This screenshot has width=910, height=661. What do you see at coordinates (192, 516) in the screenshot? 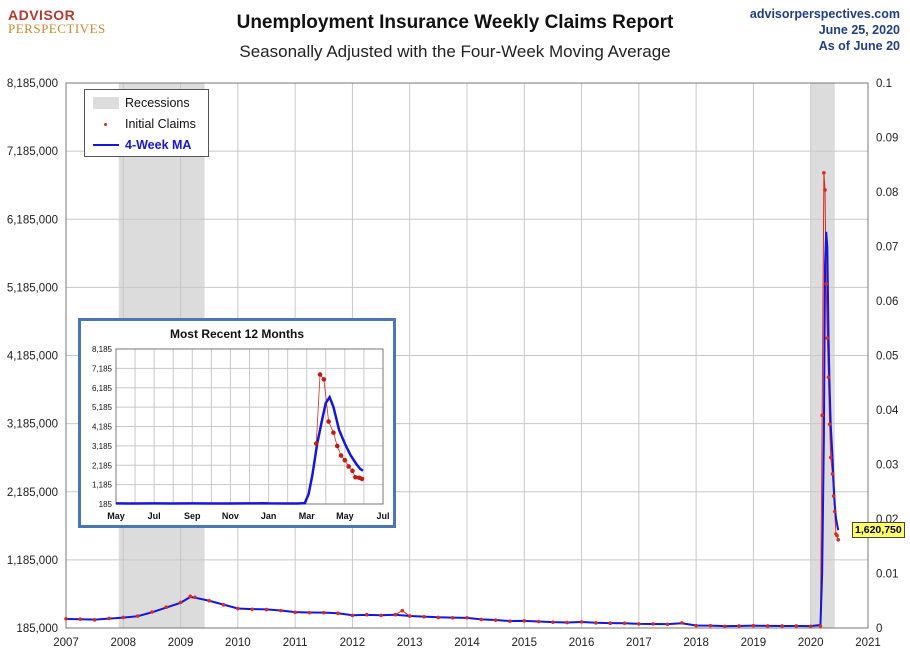
I see `inset-x-tick-label: Sep` at bounding box center [192, 516].